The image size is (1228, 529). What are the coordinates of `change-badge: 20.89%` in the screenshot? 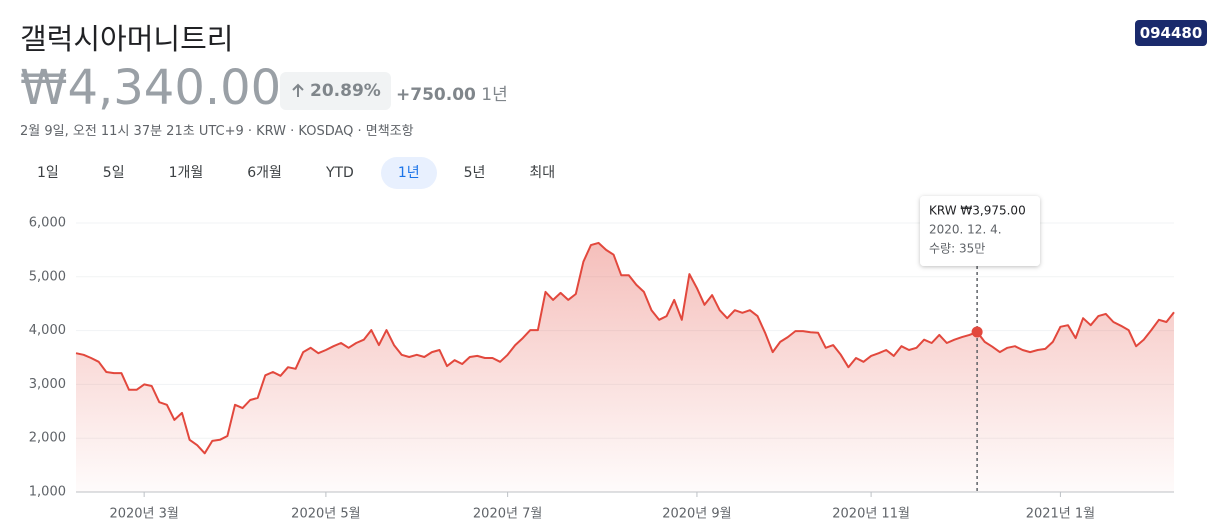 It's located at (335, 91).